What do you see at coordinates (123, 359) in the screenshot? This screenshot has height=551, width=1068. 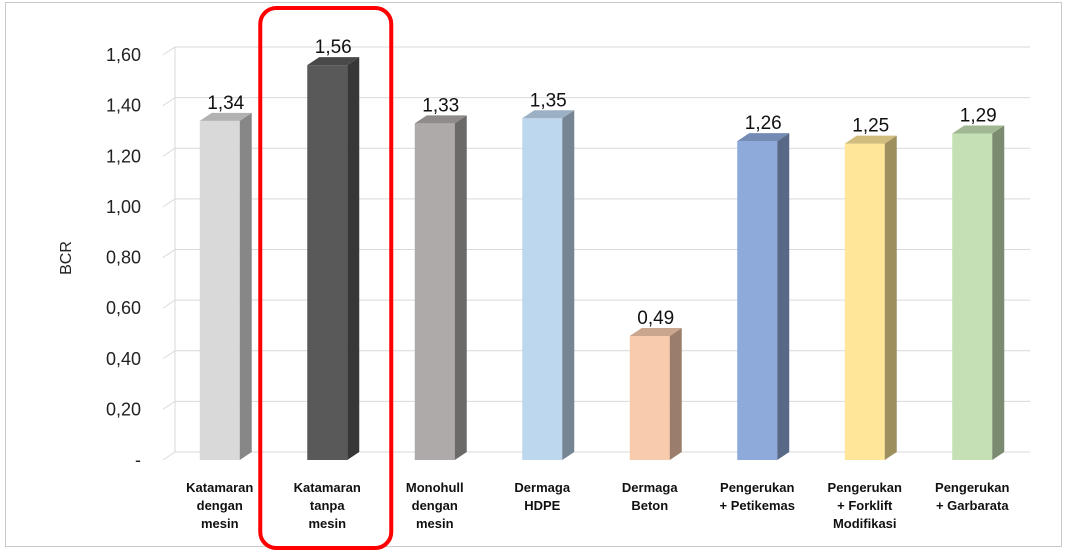 I see `y-tick-label: 0,40` at bounding box center [123, 359].